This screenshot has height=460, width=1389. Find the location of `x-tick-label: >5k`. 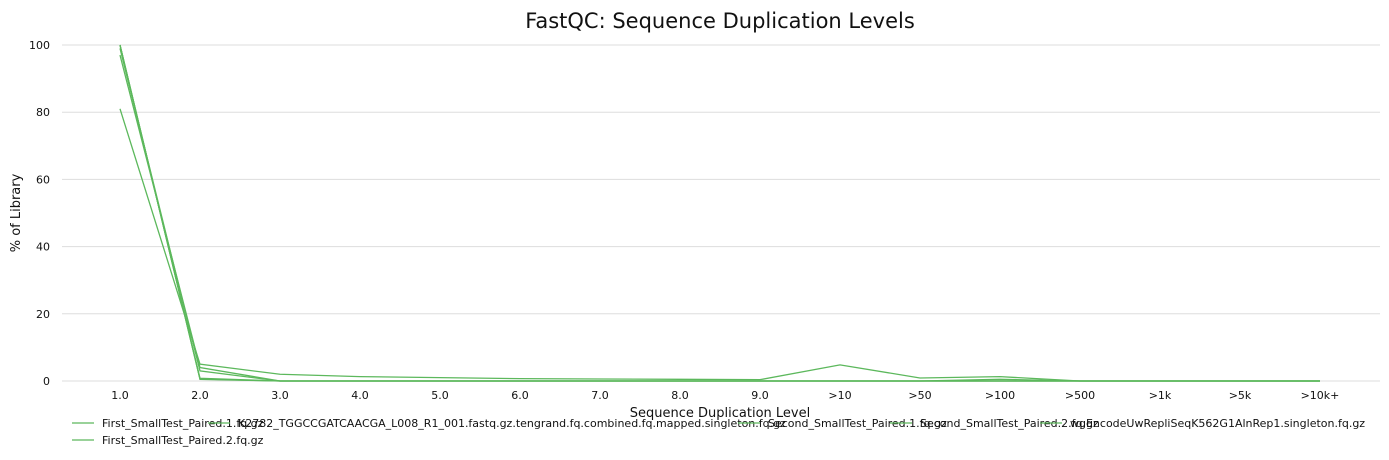

x-tick-label: >5k is located at coordinates (1240, 395).